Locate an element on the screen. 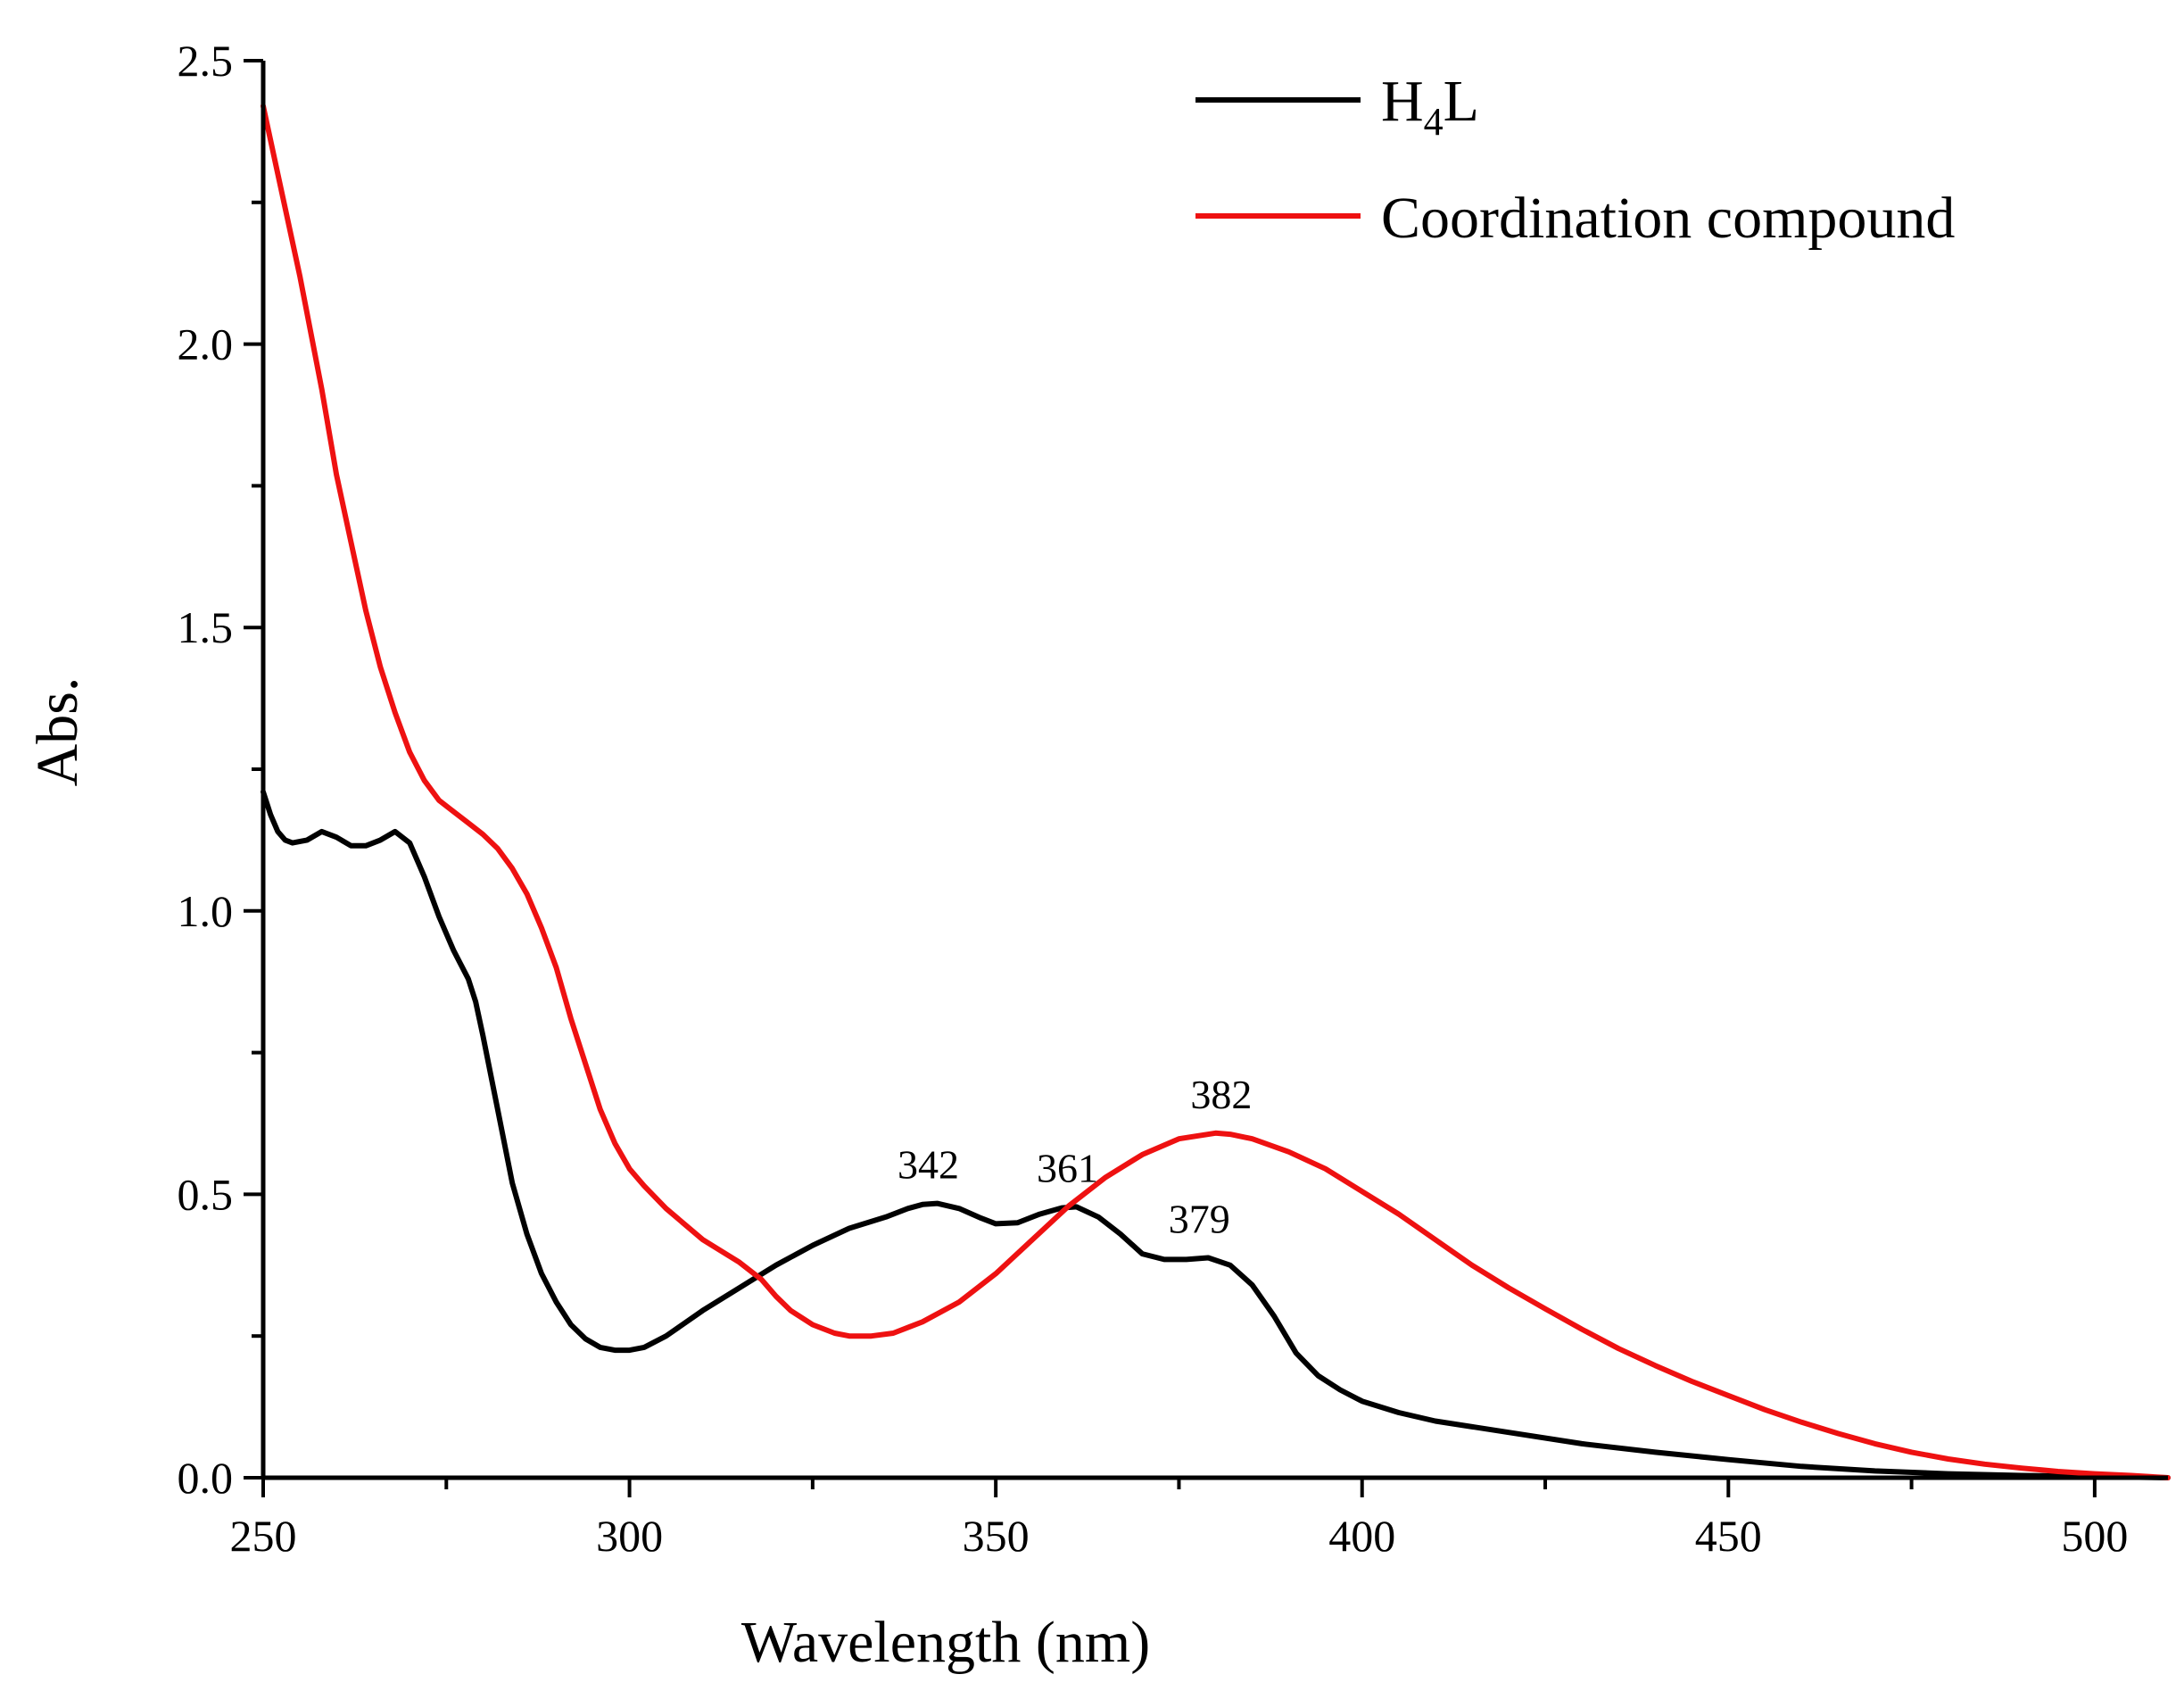 The width and height of the screenshot is (2184, 1691). x-tick-label-250: 250 is located at coordinates (263, 1536).